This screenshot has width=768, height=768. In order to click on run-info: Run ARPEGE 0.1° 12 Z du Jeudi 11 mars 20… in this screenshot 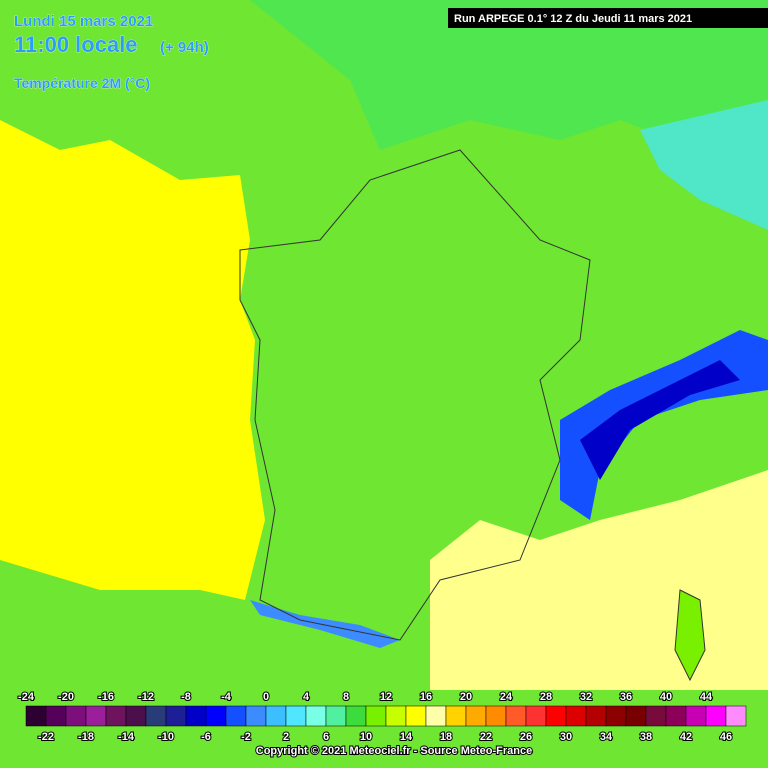, I will do `click(573, 19)`.